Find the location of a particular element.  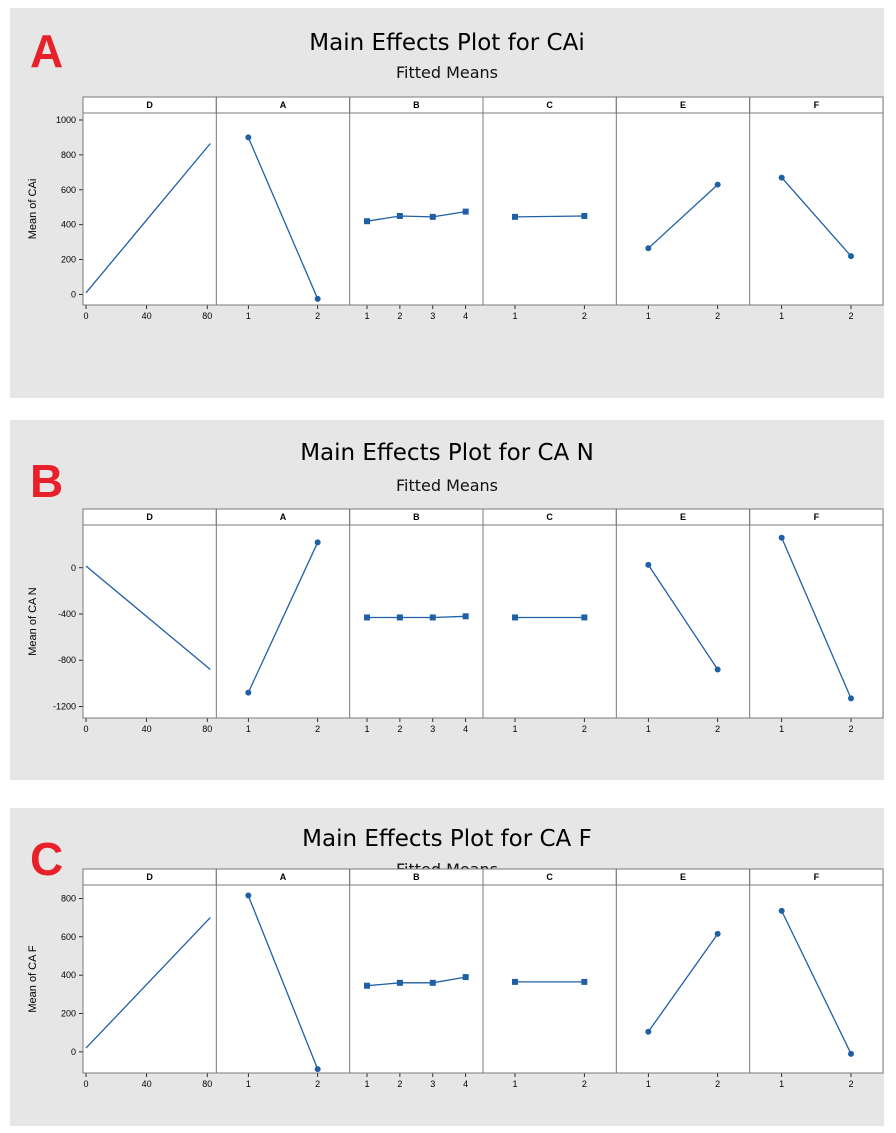

facet-c: C 1 2 is located at coordinates (549, 978).